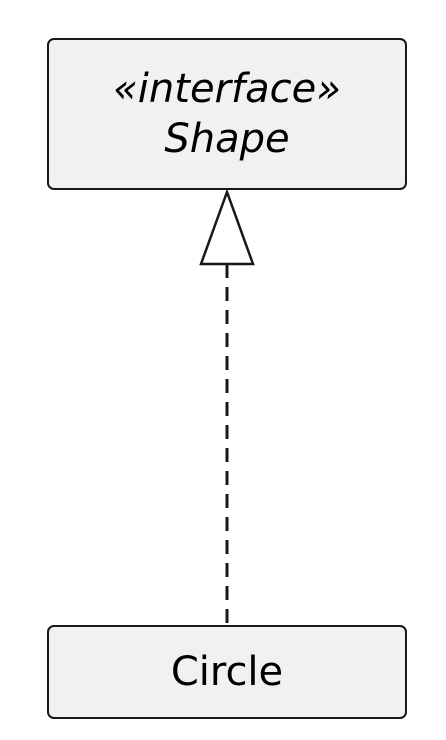  I want to click on hollow-triangle-arrowhead, so click(227, 227).